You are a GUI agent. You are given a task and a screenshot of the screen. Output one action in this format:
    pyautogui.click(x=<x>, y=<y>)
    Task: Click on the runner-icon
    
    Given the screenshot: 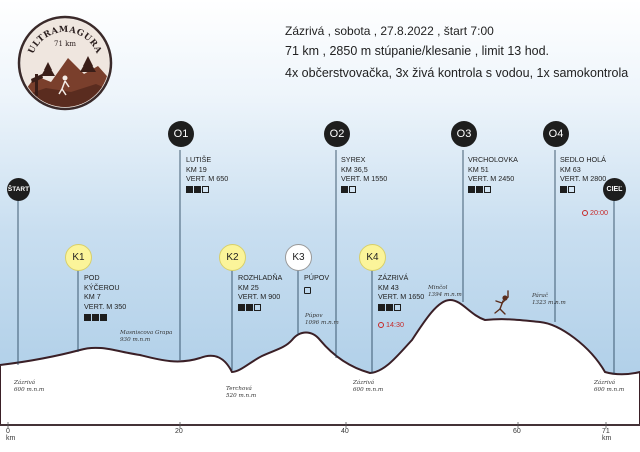 What is the action you would take?
    pyautogui.click(x=501, y=302)
    